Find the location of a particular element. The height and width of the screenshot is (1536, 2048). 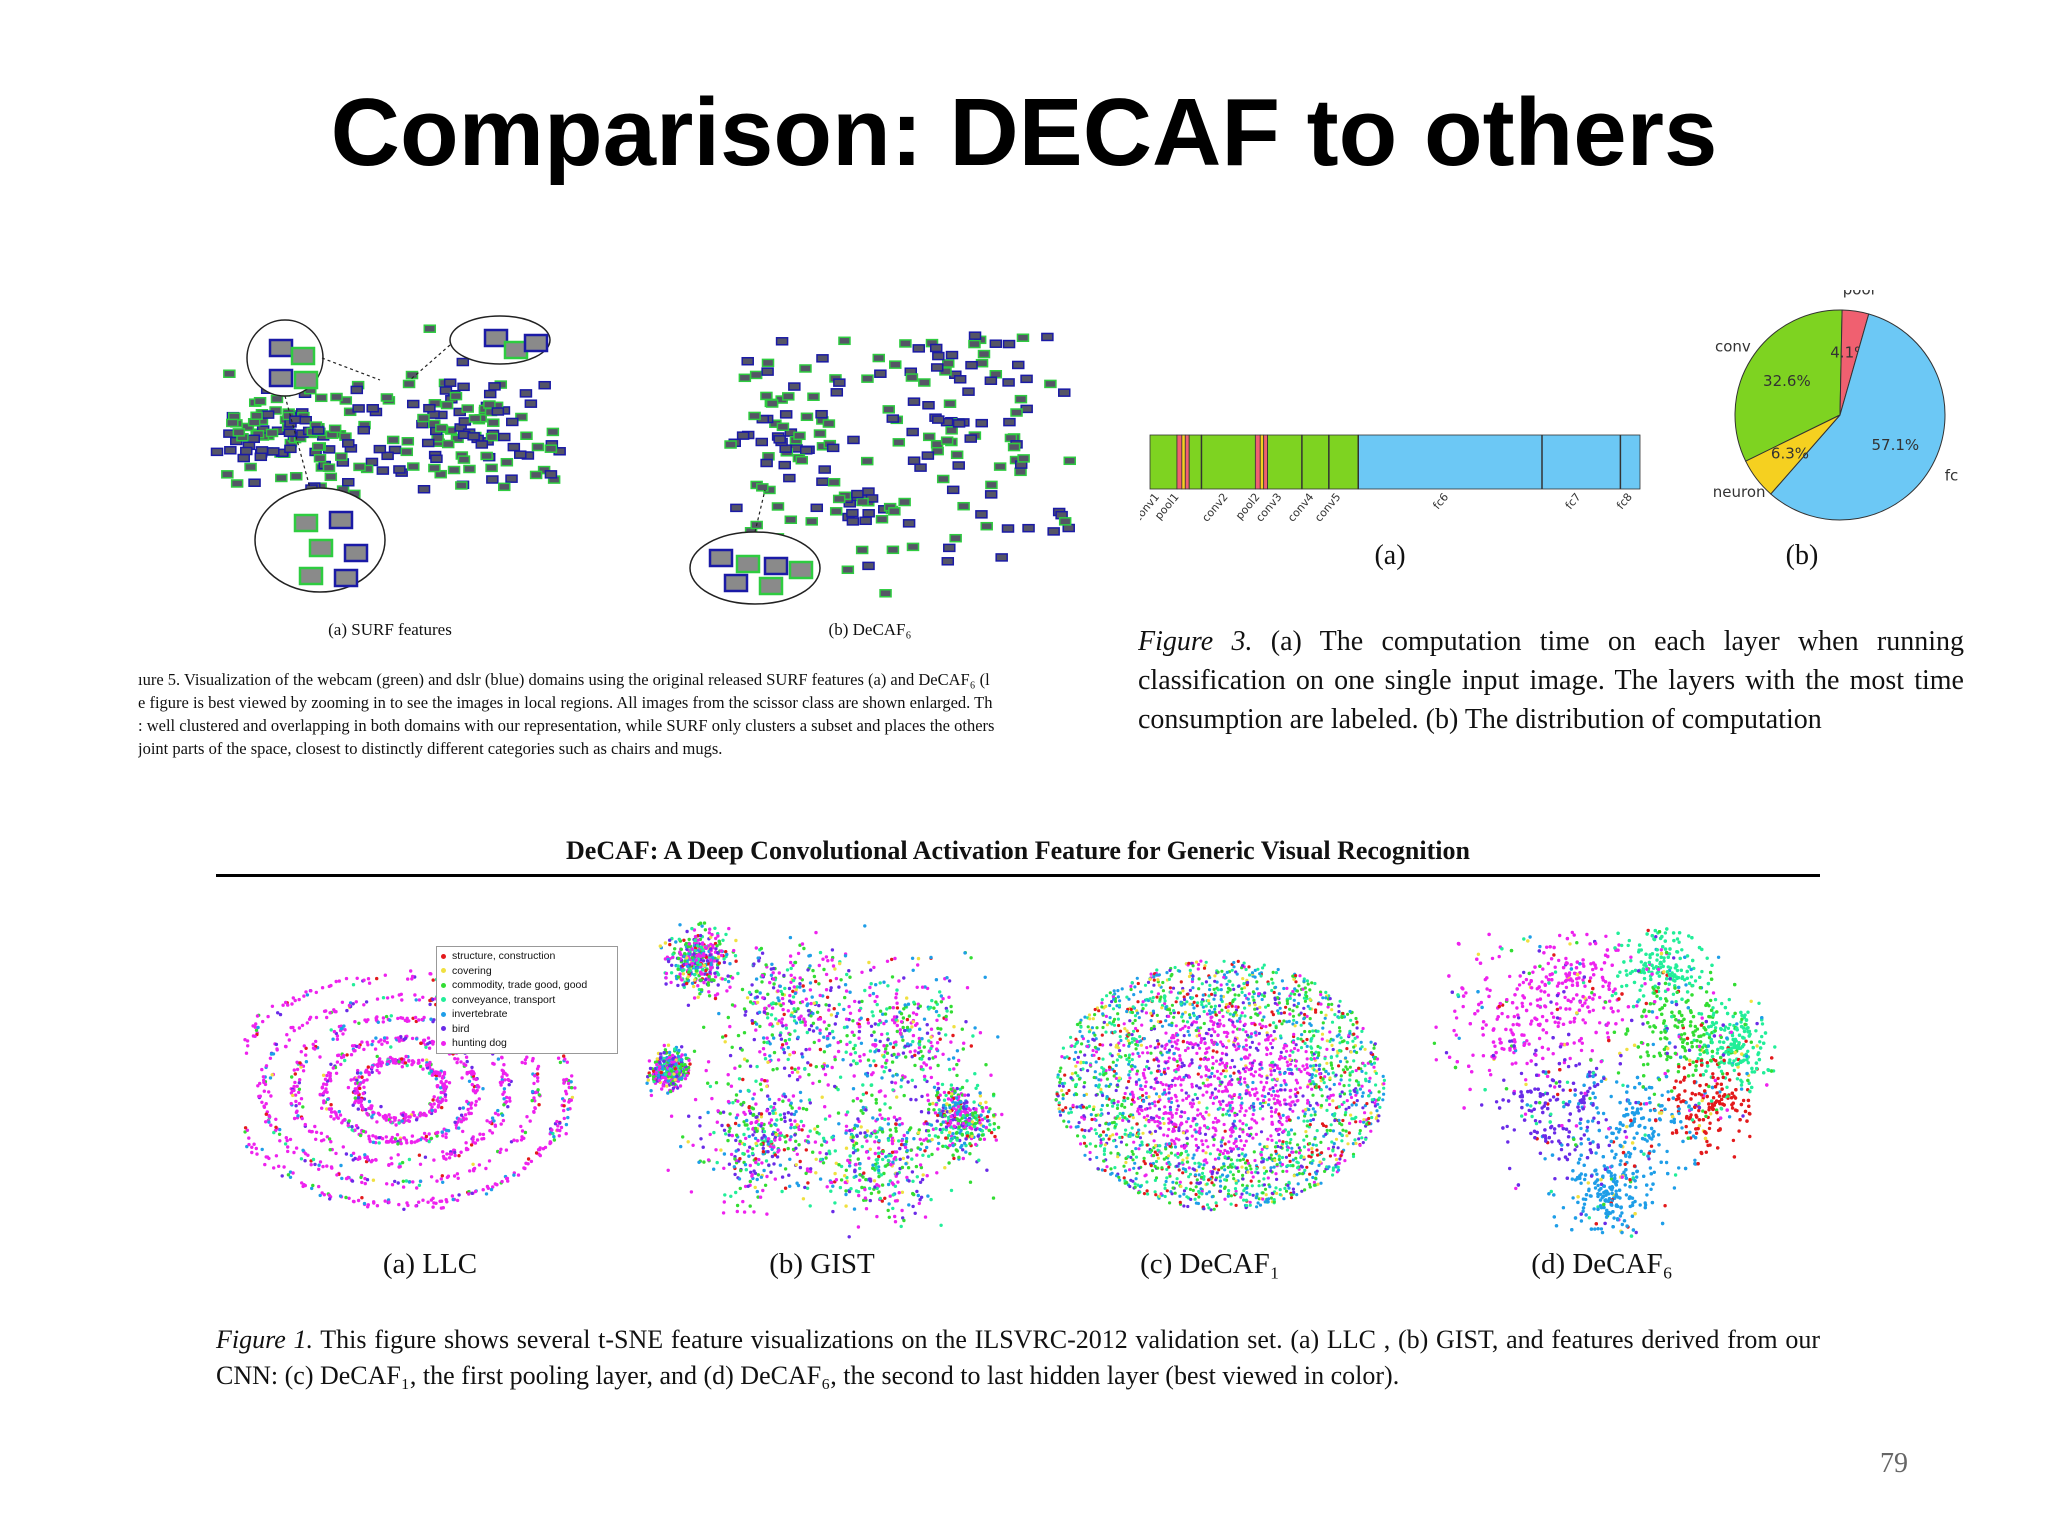

layer-segment is located at coordinates (1228, 462).